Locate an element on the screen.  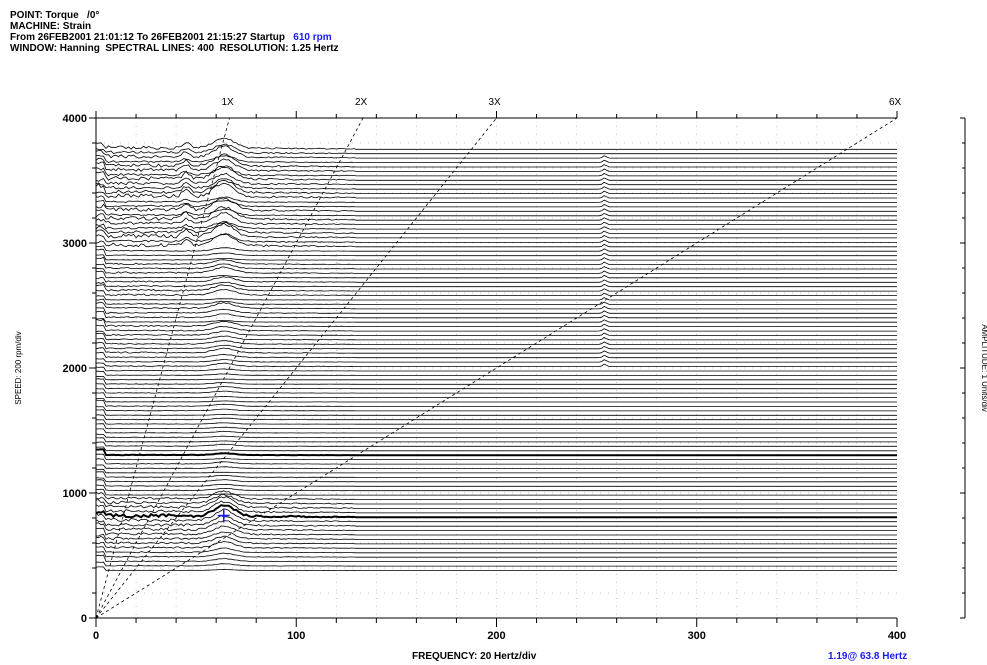
machine-label: MACHINE: Strain is located at coordinates (51, 26).